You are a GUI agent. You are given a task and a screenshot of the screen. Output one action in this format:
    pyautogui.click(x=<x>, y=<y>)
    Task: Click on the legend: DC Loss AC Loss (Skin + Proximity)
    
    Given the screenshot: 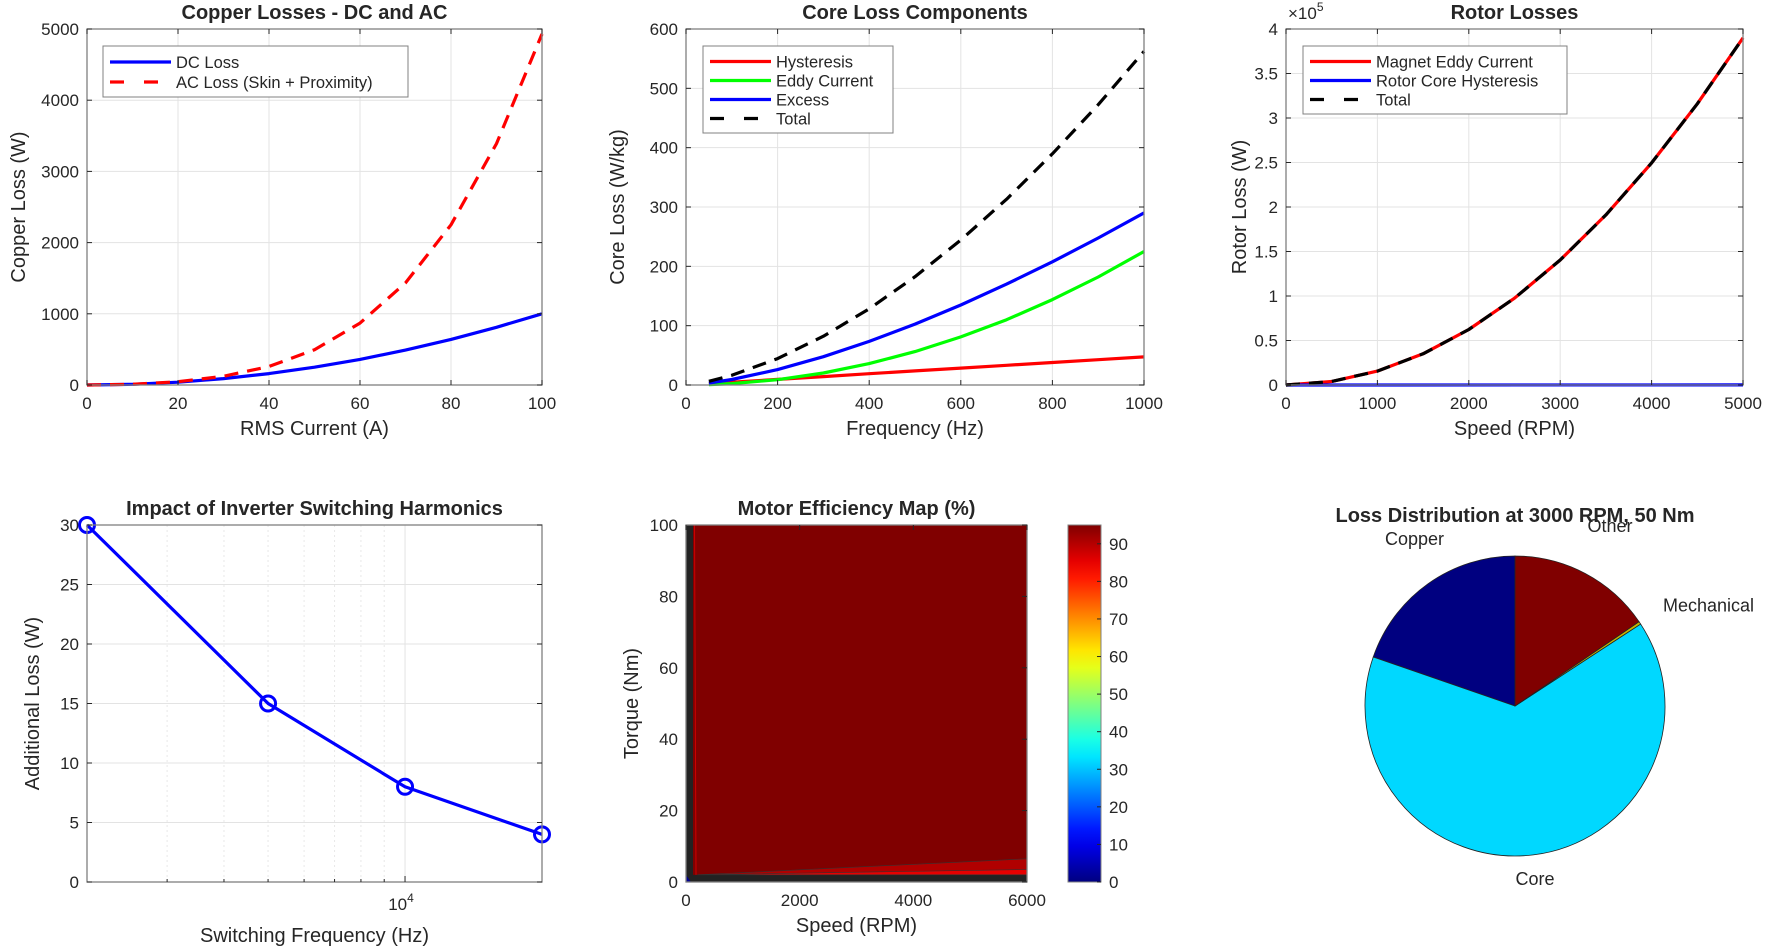 What is the action you would take?
    pyautogui.click(x=255, y=71)
    